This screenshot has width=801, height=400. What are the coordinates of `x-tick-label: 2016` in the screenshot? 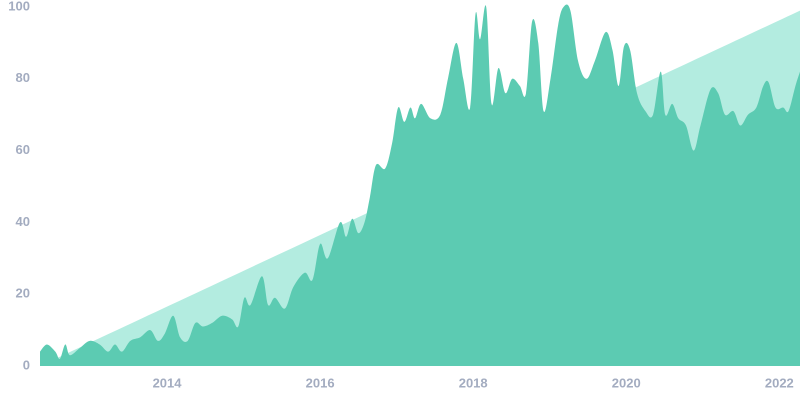 It's located at (320, 382).